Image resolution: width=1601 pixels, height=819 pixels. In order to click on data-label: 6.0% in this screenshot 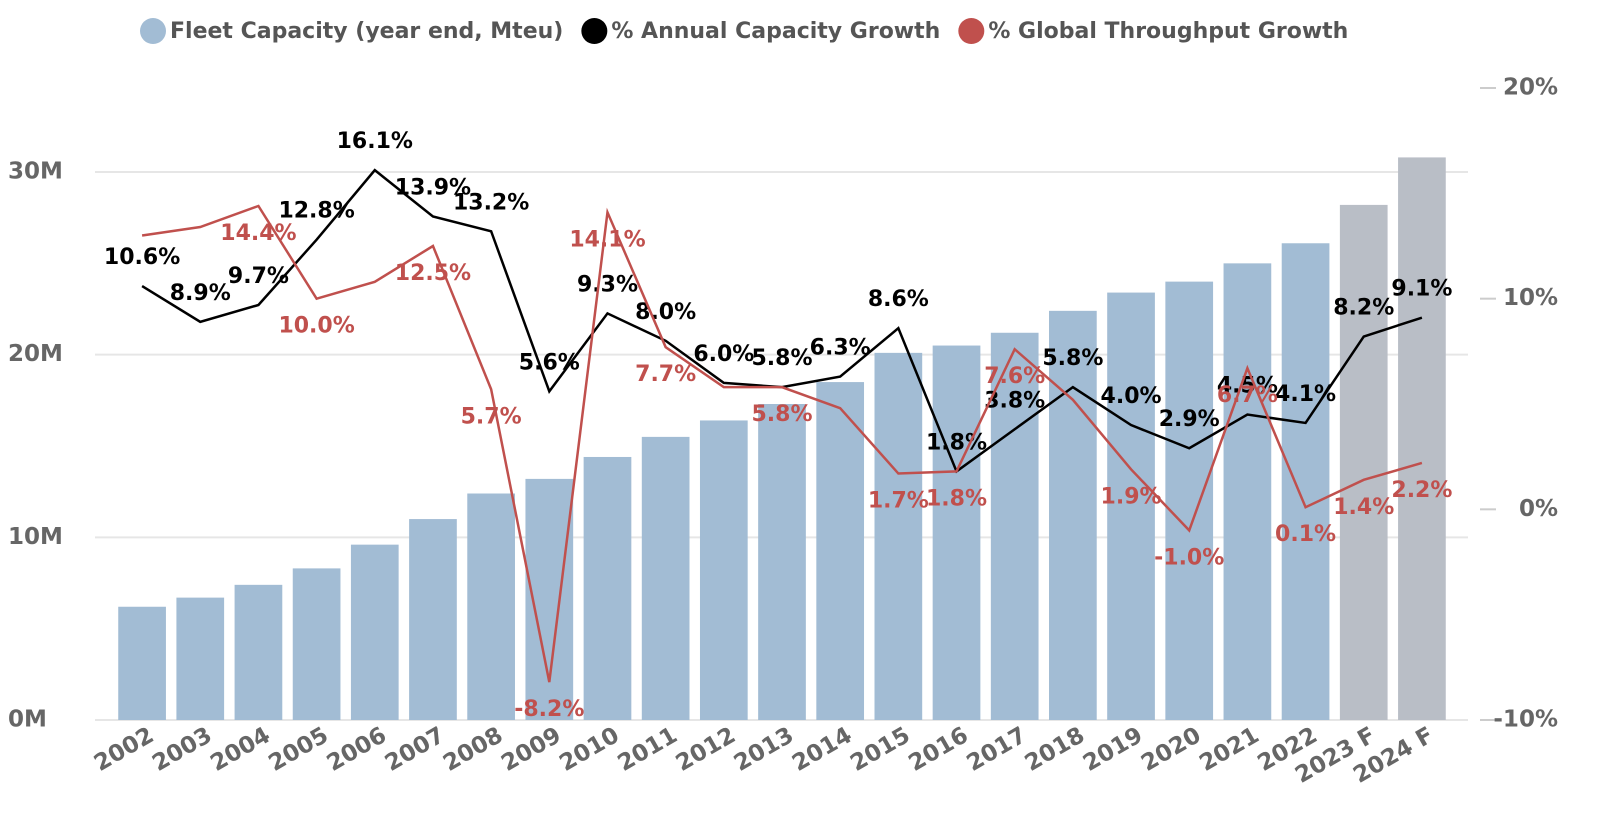, I will do `click(723, 354)`.